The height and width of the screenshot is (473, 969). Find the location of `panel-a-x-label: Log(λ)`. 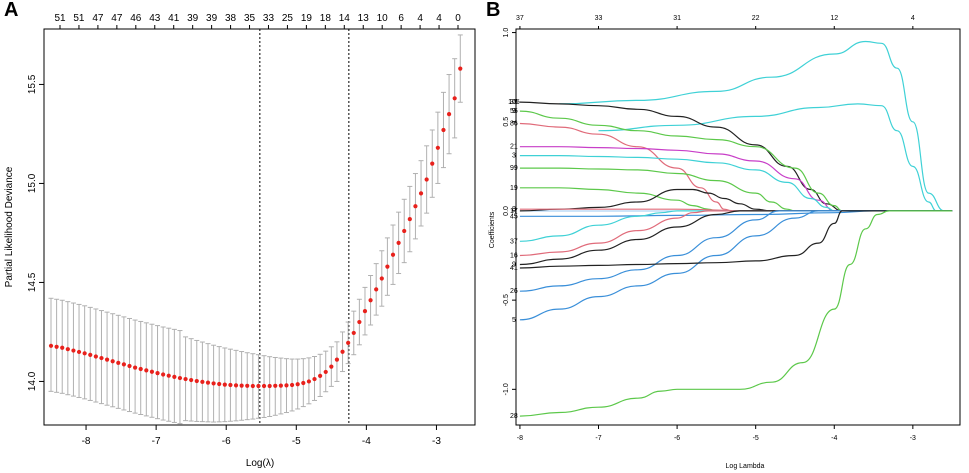

panel-a-x-label: Log(λ) is located at coordinates (260, 463).